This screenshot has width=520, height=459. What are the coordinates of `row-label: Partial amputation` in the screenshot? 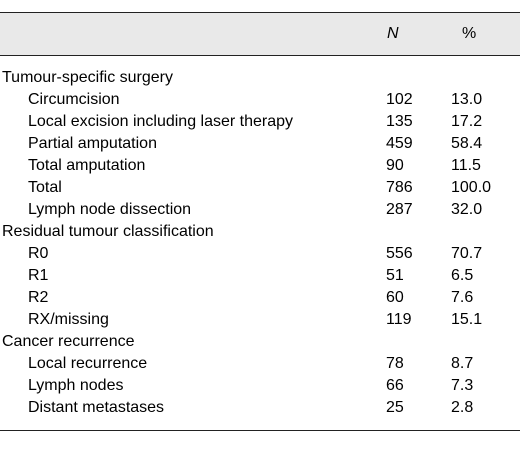 It's located at (92, 143).